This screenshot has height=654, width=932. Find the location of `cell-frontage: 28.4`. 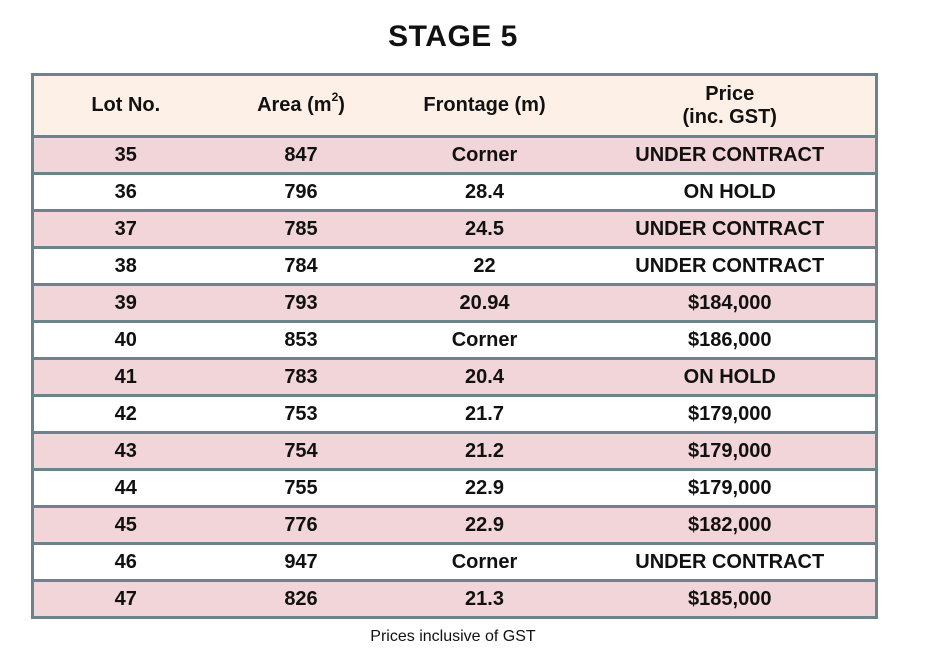

cell-frontage: 28.4 is located at coordinates (484, 192).